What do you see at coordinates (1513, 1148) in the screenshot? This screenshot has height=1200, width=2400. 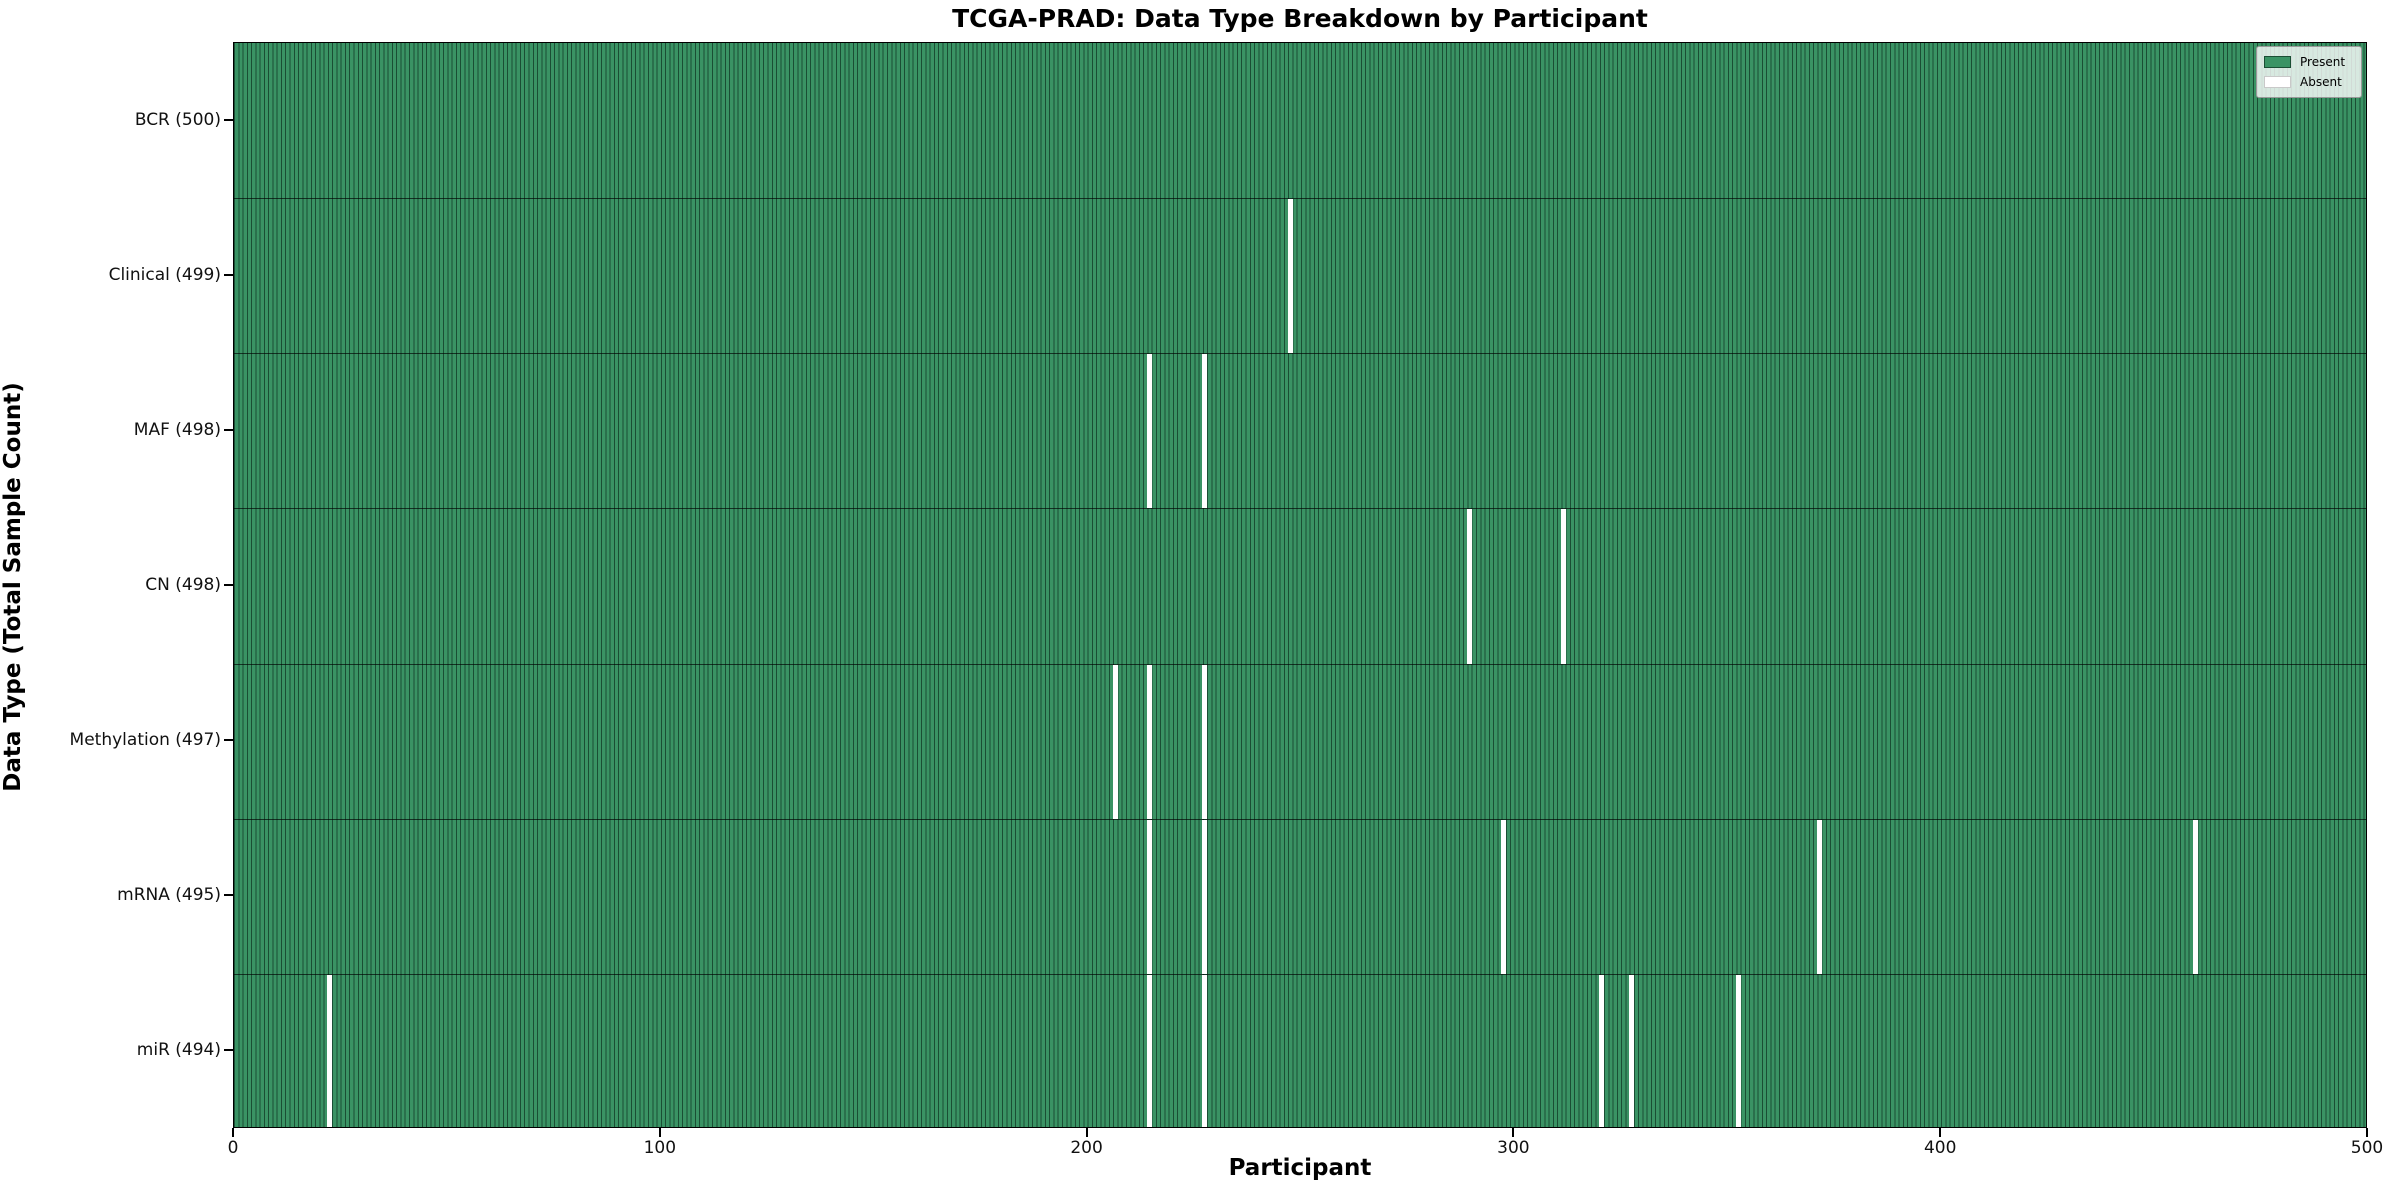 I see `x-tick-label: 300` at bounding box center [1513, 1148].